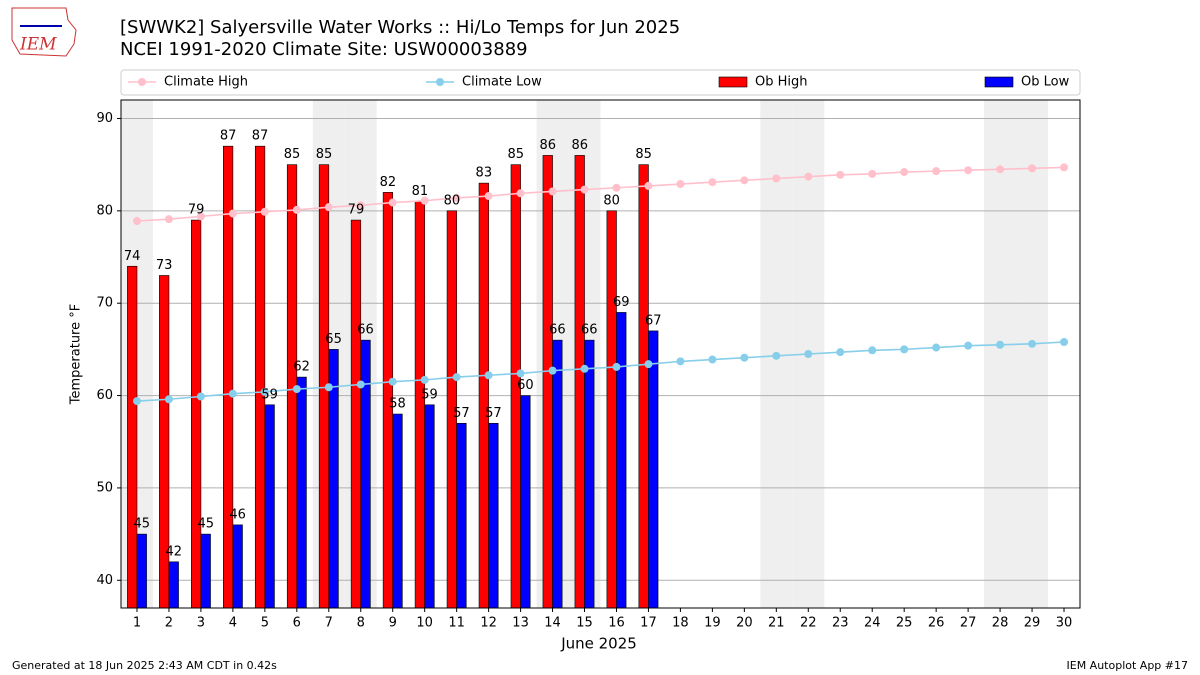  I want to click on x-tick-label: 9, so click(393, 623).